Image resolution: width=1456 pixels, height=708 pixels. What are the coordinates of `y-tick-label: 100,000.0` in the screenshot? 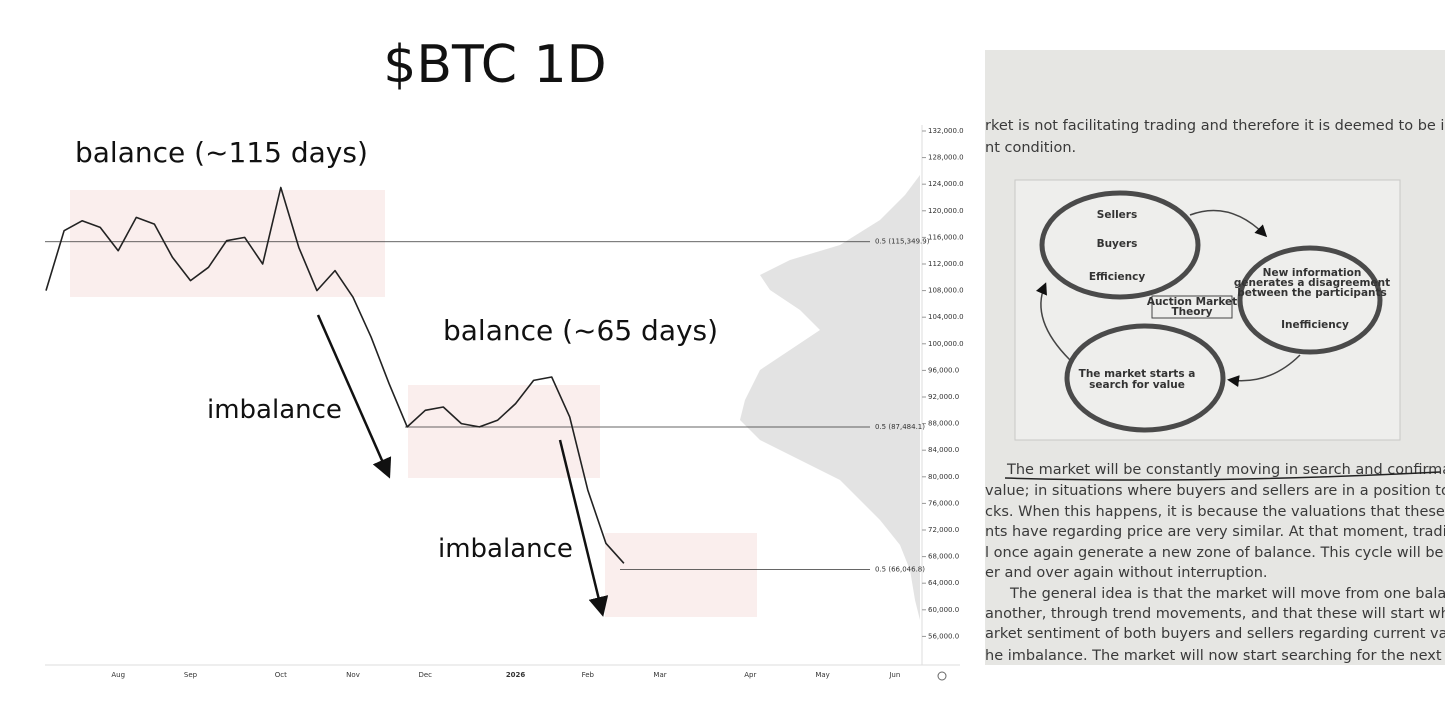 It's located at (946, 344).